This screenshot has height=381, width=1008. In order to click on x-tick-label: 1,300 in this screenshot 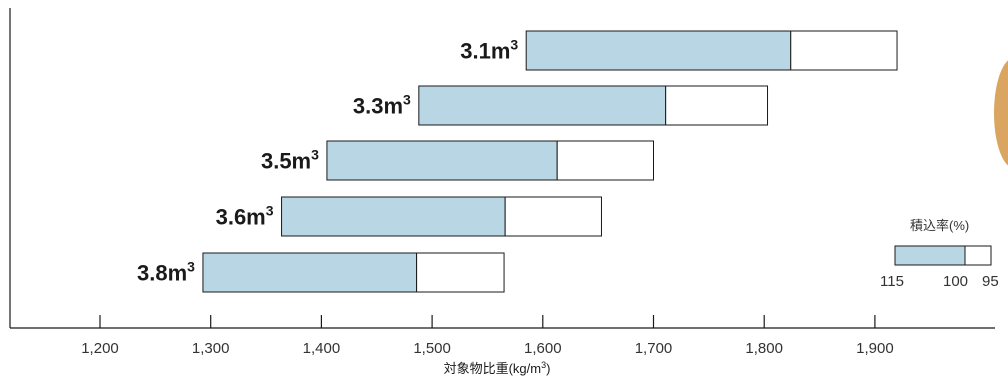, I will do `click(211, 348)`.